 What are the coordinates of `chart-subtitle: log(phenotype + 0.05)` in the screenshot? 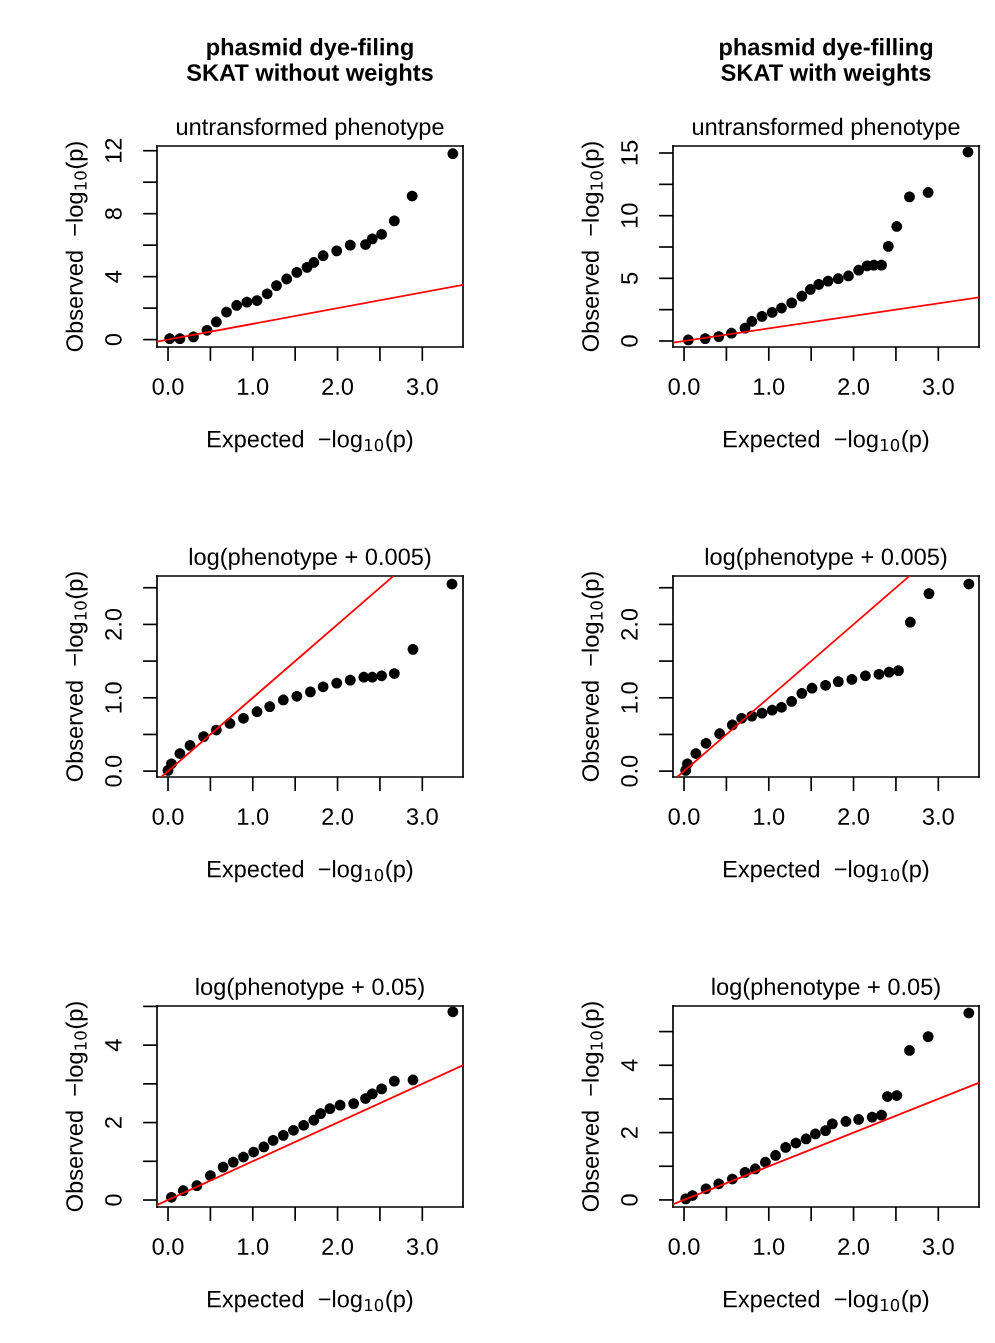 It's located at (826, 988).